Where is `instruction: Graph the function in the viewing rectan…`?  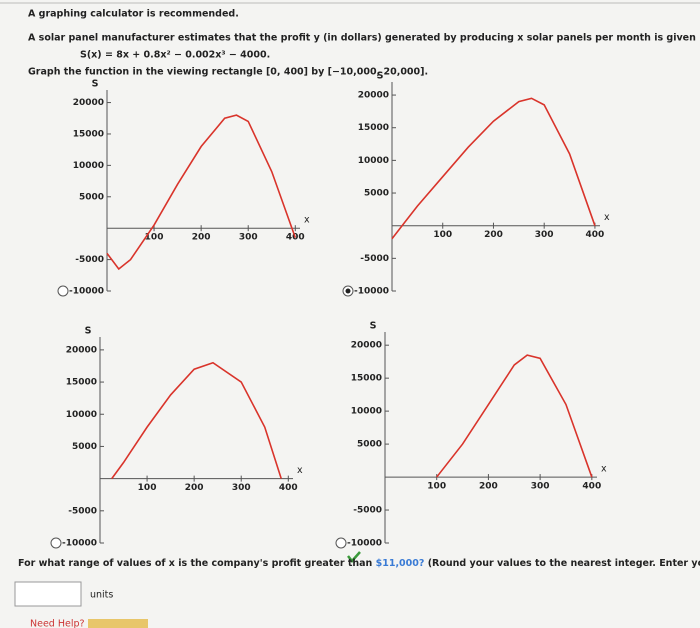 instruction: Graph the function in the viewing rectan… is located at coordinates (228, 72).